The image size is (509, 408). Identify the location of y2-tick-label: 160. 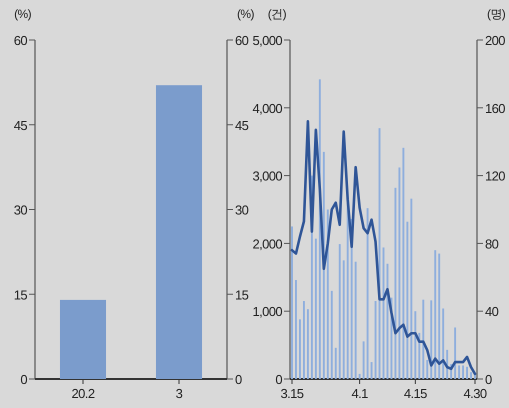
(495, 108).